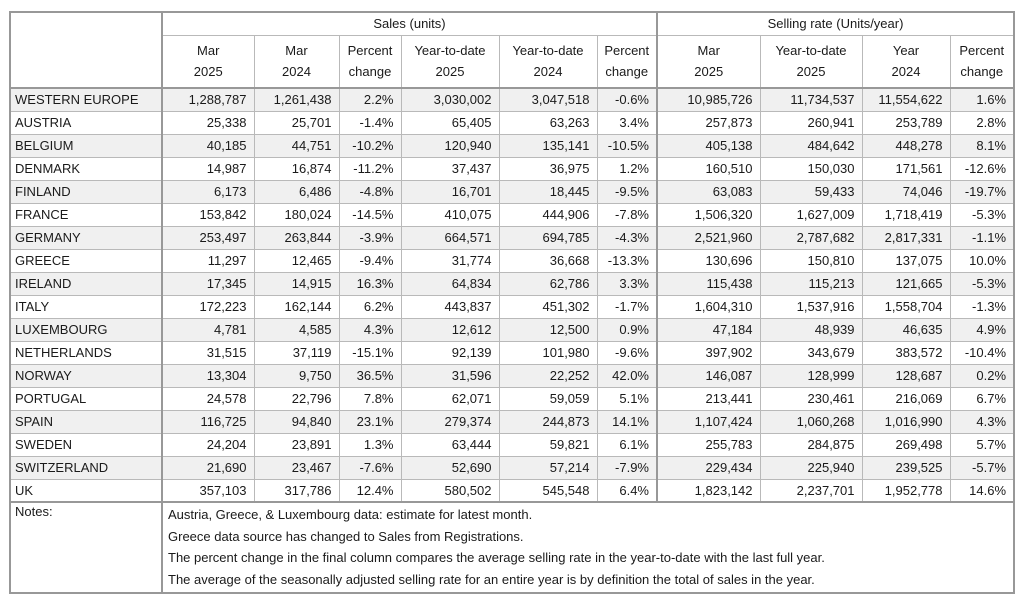  I want to click on value-cell: -10.4%, so click(982, 352).